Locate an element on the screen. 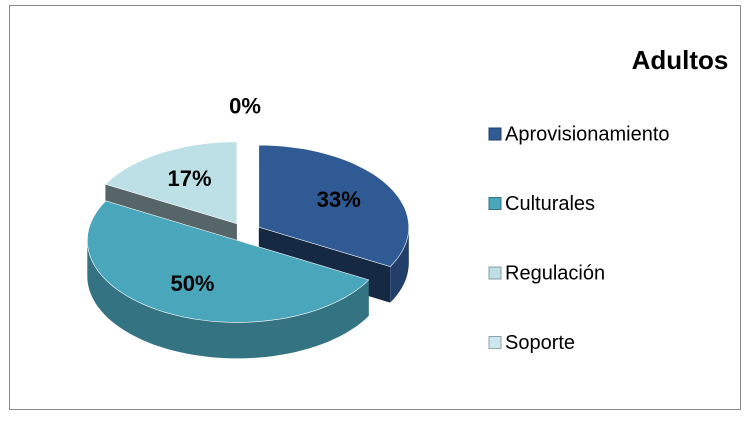  data-label: 0% is located at coordinates (245, 105).